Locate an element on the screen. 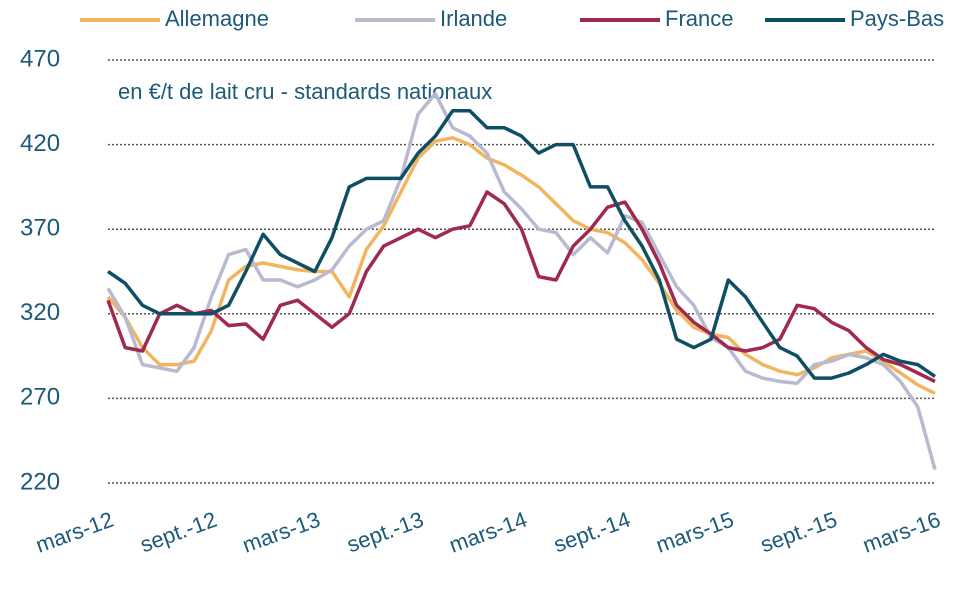  x-tick-label: mars-14 is located at coordinates (488, 532).